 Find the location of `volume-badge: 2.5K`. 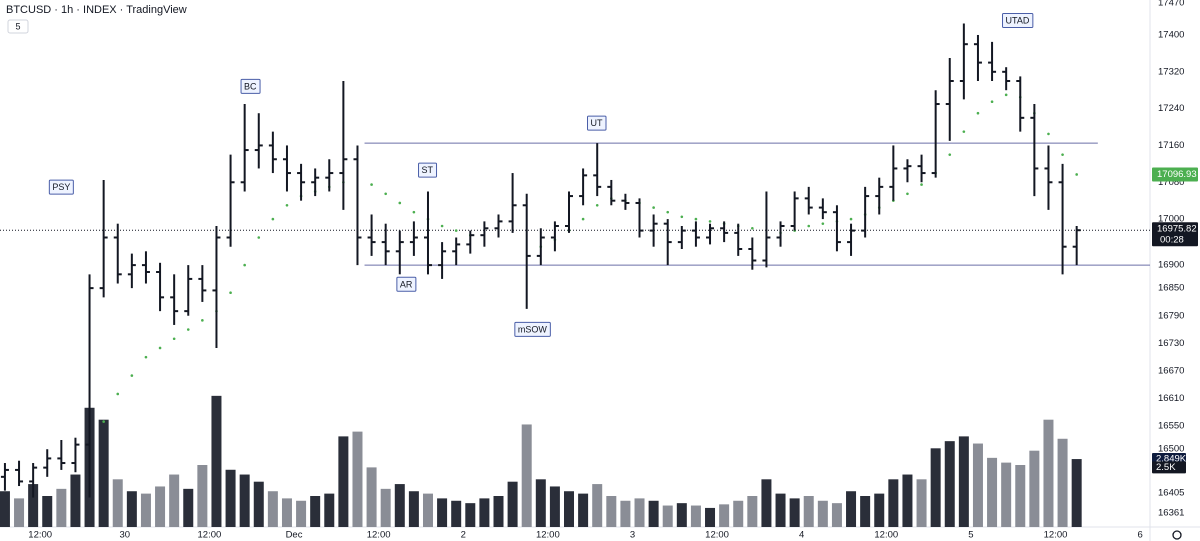

volume-badge: 2.5K is located at coordinates (1166, 467).